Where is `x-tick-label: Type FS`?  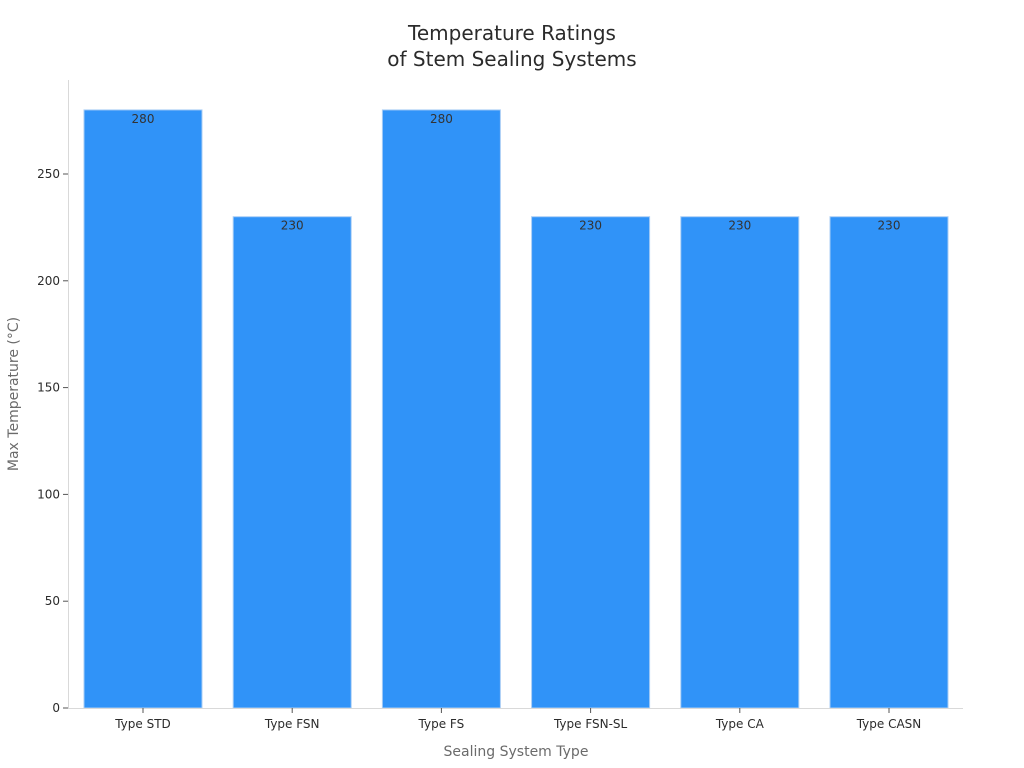
x-tick-label: Type FS is located at coordinates (441, 724).